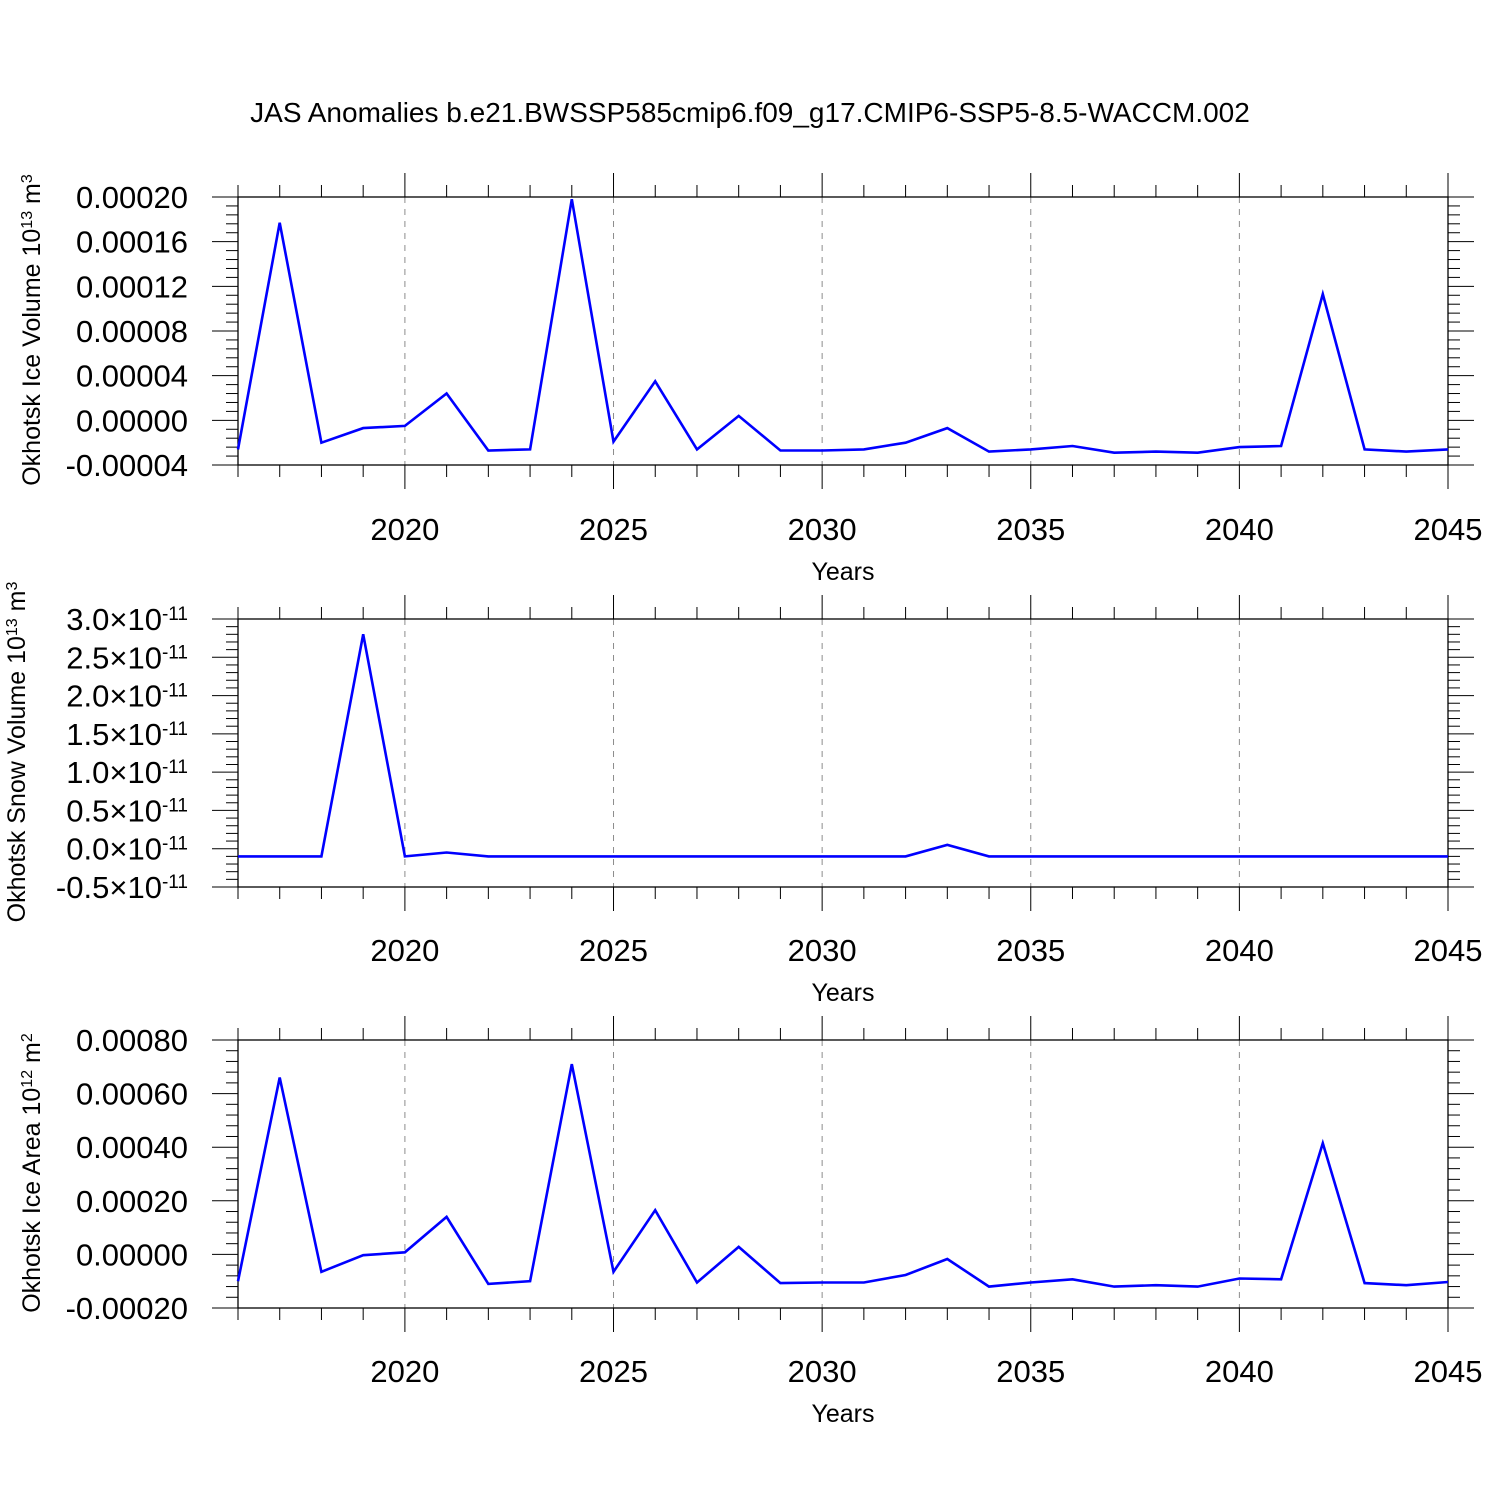  I want to click on y-tick-label: 0.00060, so click(132, 1094).